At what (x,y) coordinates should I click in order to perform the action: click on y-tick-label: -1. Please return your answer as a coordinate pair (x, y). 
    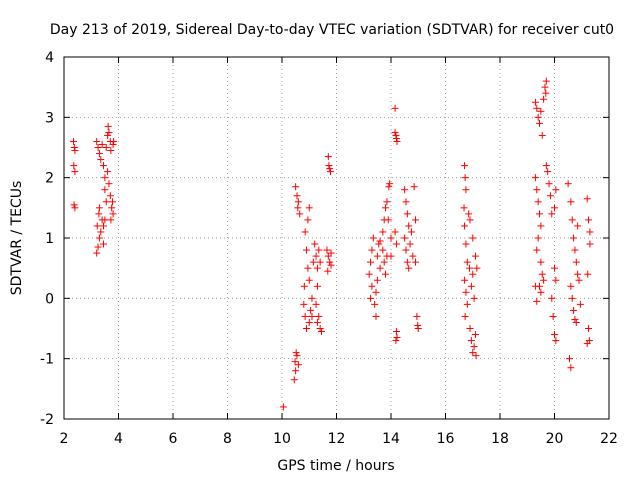
    Looking at the image, I should click on (47, 360).